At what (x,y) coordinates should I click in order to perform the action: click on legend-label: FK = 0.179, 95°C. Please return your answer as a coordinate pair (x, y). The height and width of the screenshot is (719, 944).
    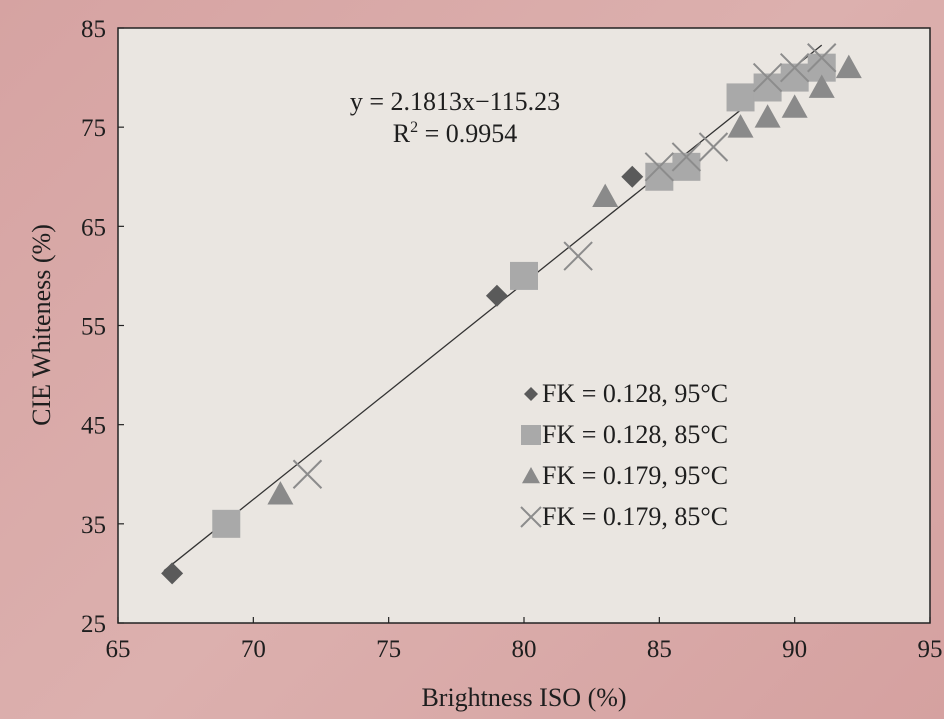
    Looking at the image, I should click on (635, 475).